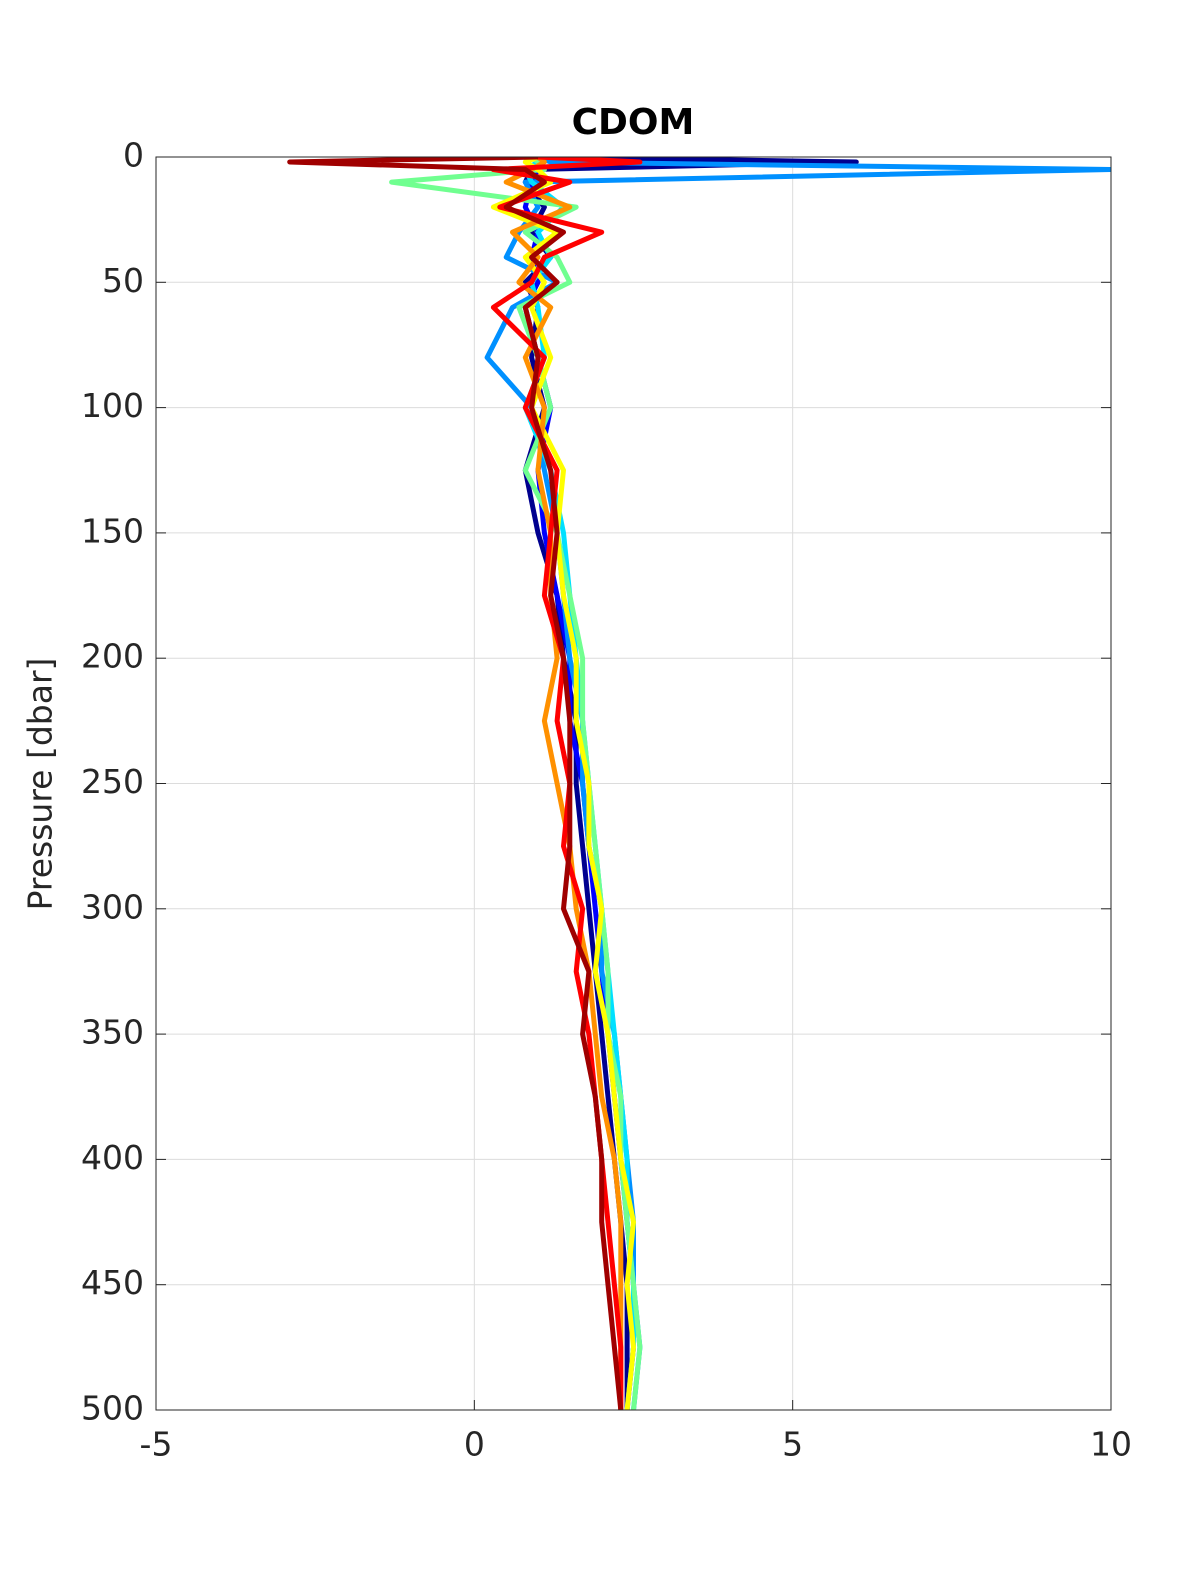 Image resolution: width=1200 pixels, height=1575 pixels. What do you see at coordinates (112, 656) in the screenshot?
I see `y-tick-label: 200` at bounding box center [112, 656].